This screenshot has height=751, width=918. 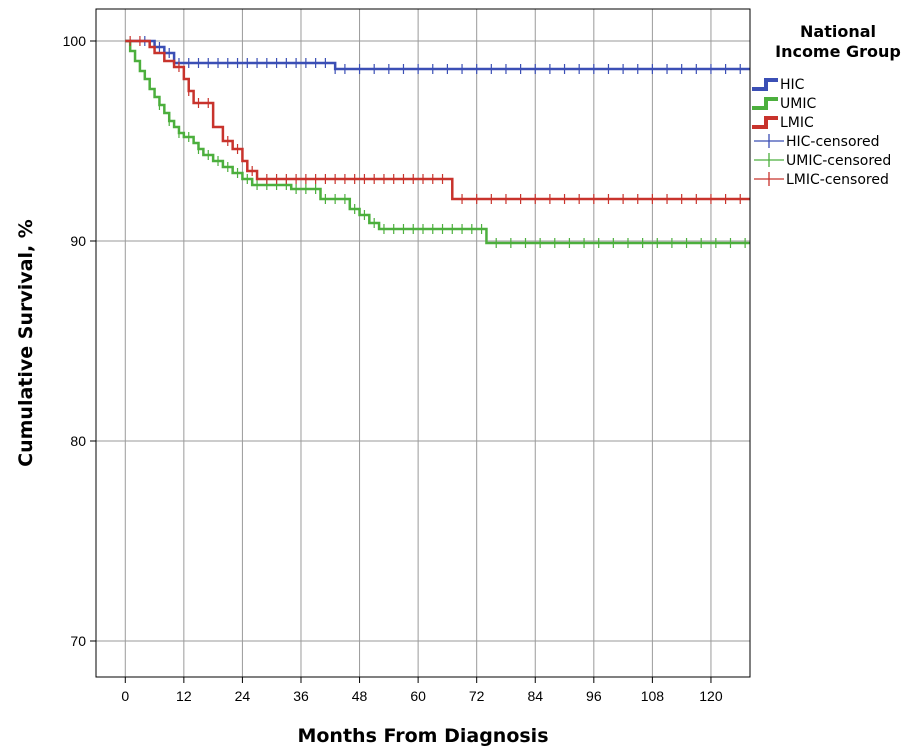 I want to click on y-tick-label: 70, so click(x=78, y=641).